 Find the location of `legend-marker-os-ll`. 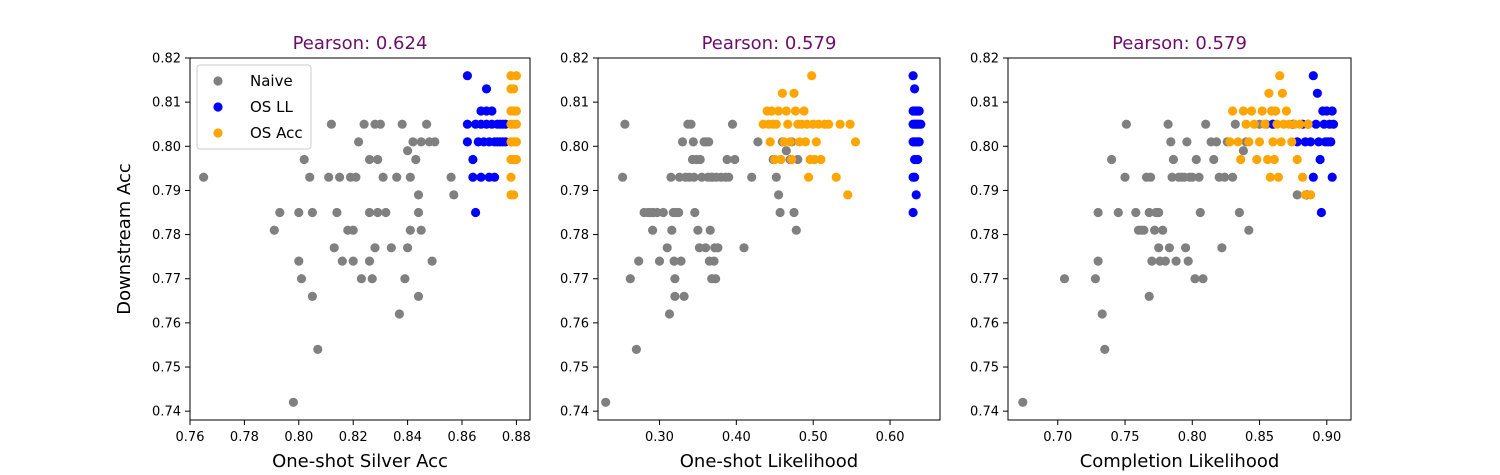

legend-marker-os-ll is located at coordinates (218, 107).